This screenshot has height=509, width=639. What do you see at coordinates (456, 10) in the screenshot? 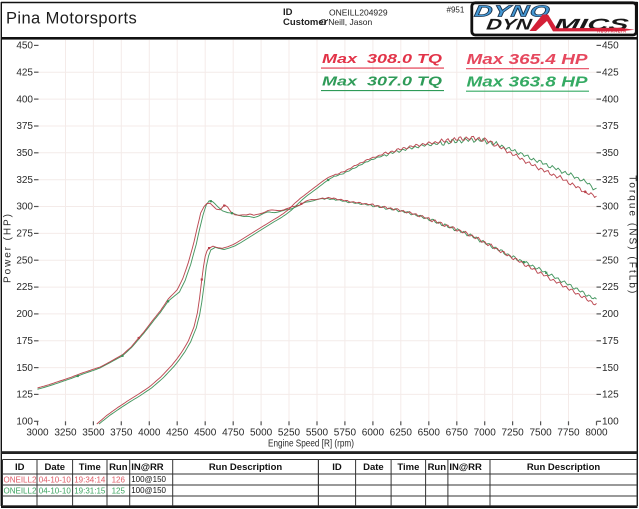
I see `svg-text: #951` at bounding box center [456, 10].